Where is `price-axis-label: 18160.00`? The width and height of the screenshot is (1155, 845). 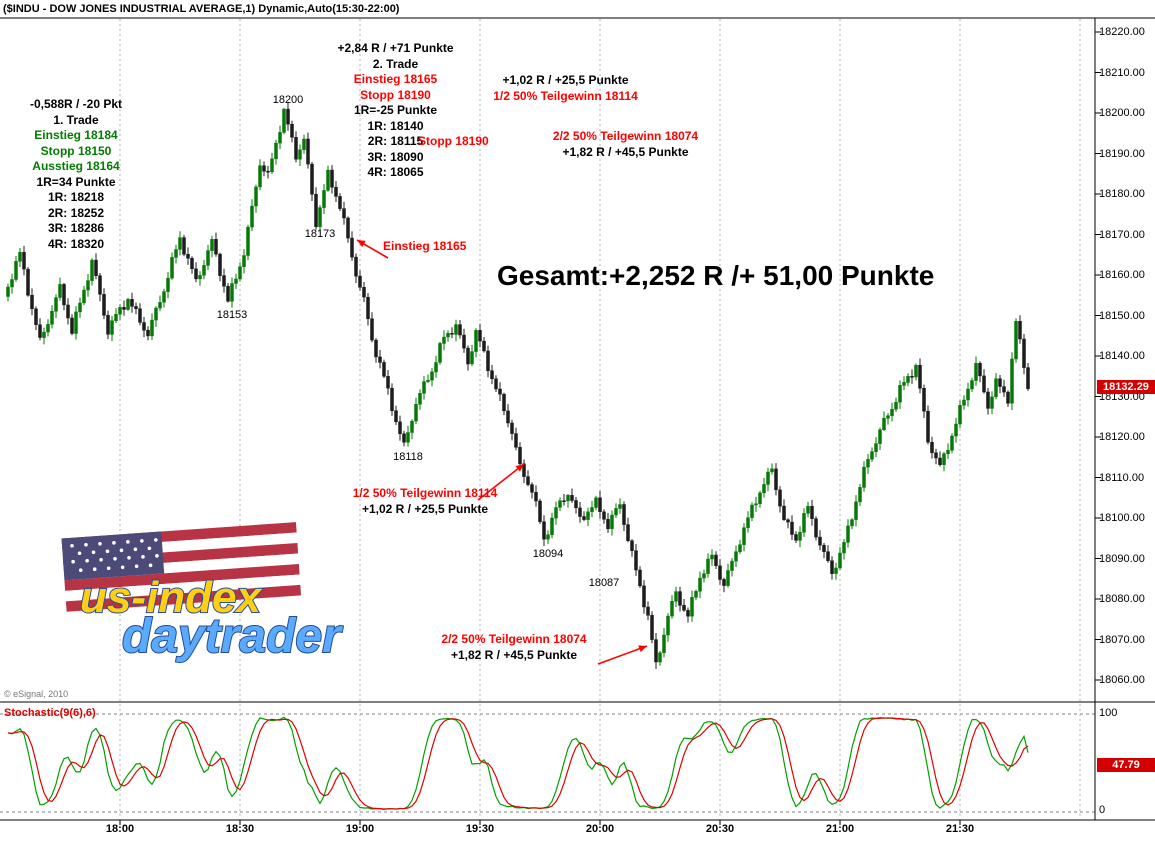 price-axis-label: 18160.00 is located at coordinates (1122, 275).